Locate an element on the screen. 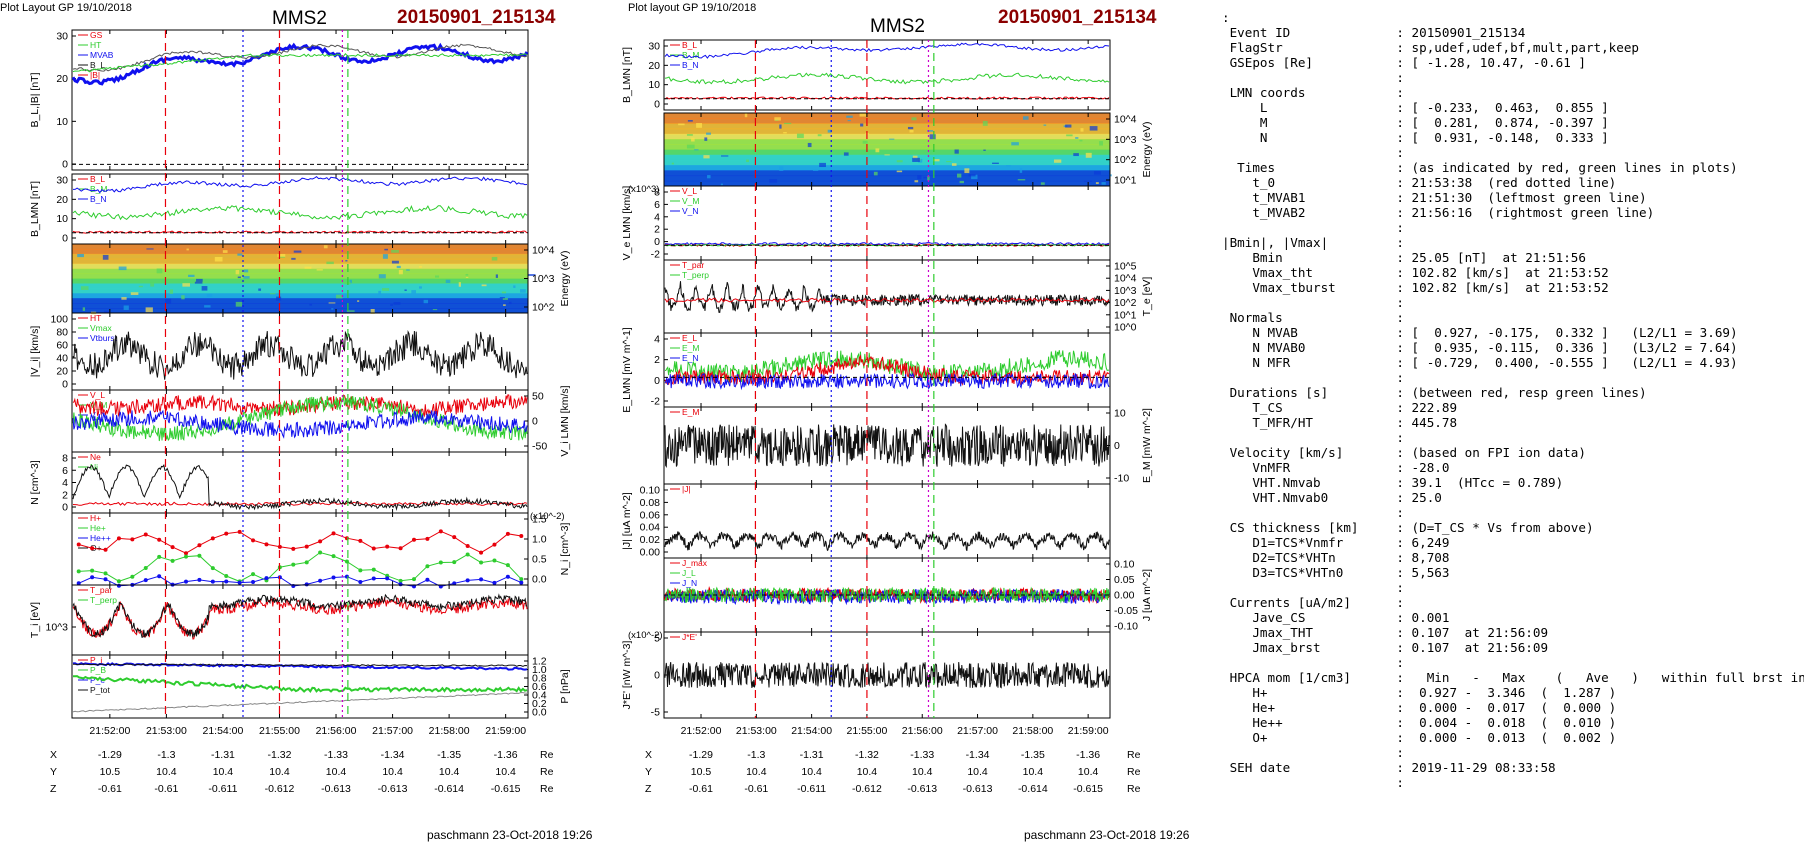 This screenshot has height=842, width=1804. y-tick-label: 8 is located at coordinates (65, 459).